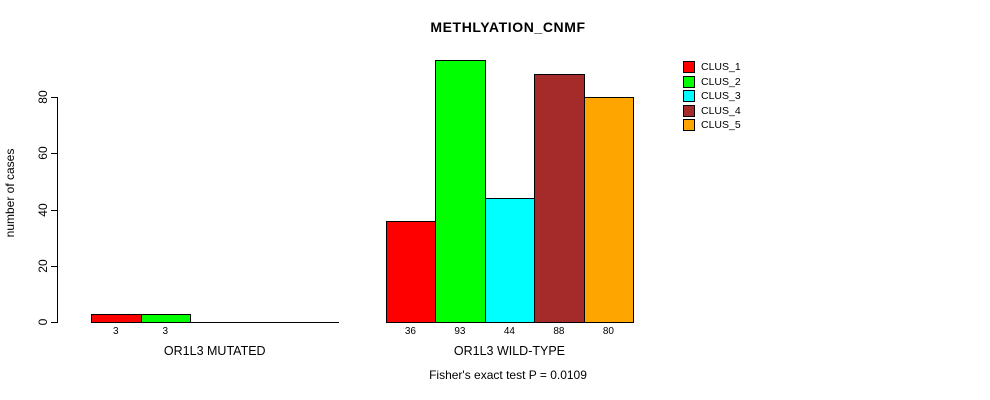 The width and height of the screenshot is (990, 400). What do you see at coordinates (721, 67) in the screenshot?
I see `legend-label: CLUS_1` at bounding box center [721, 67].